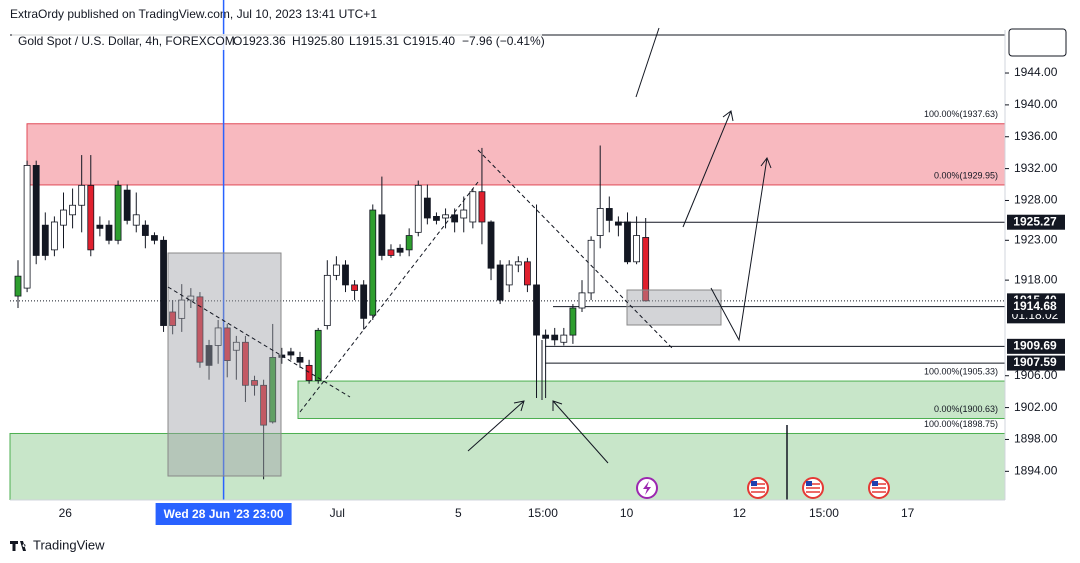  I want to click on y-tick-label: 1932.00, so click(1036, 168).